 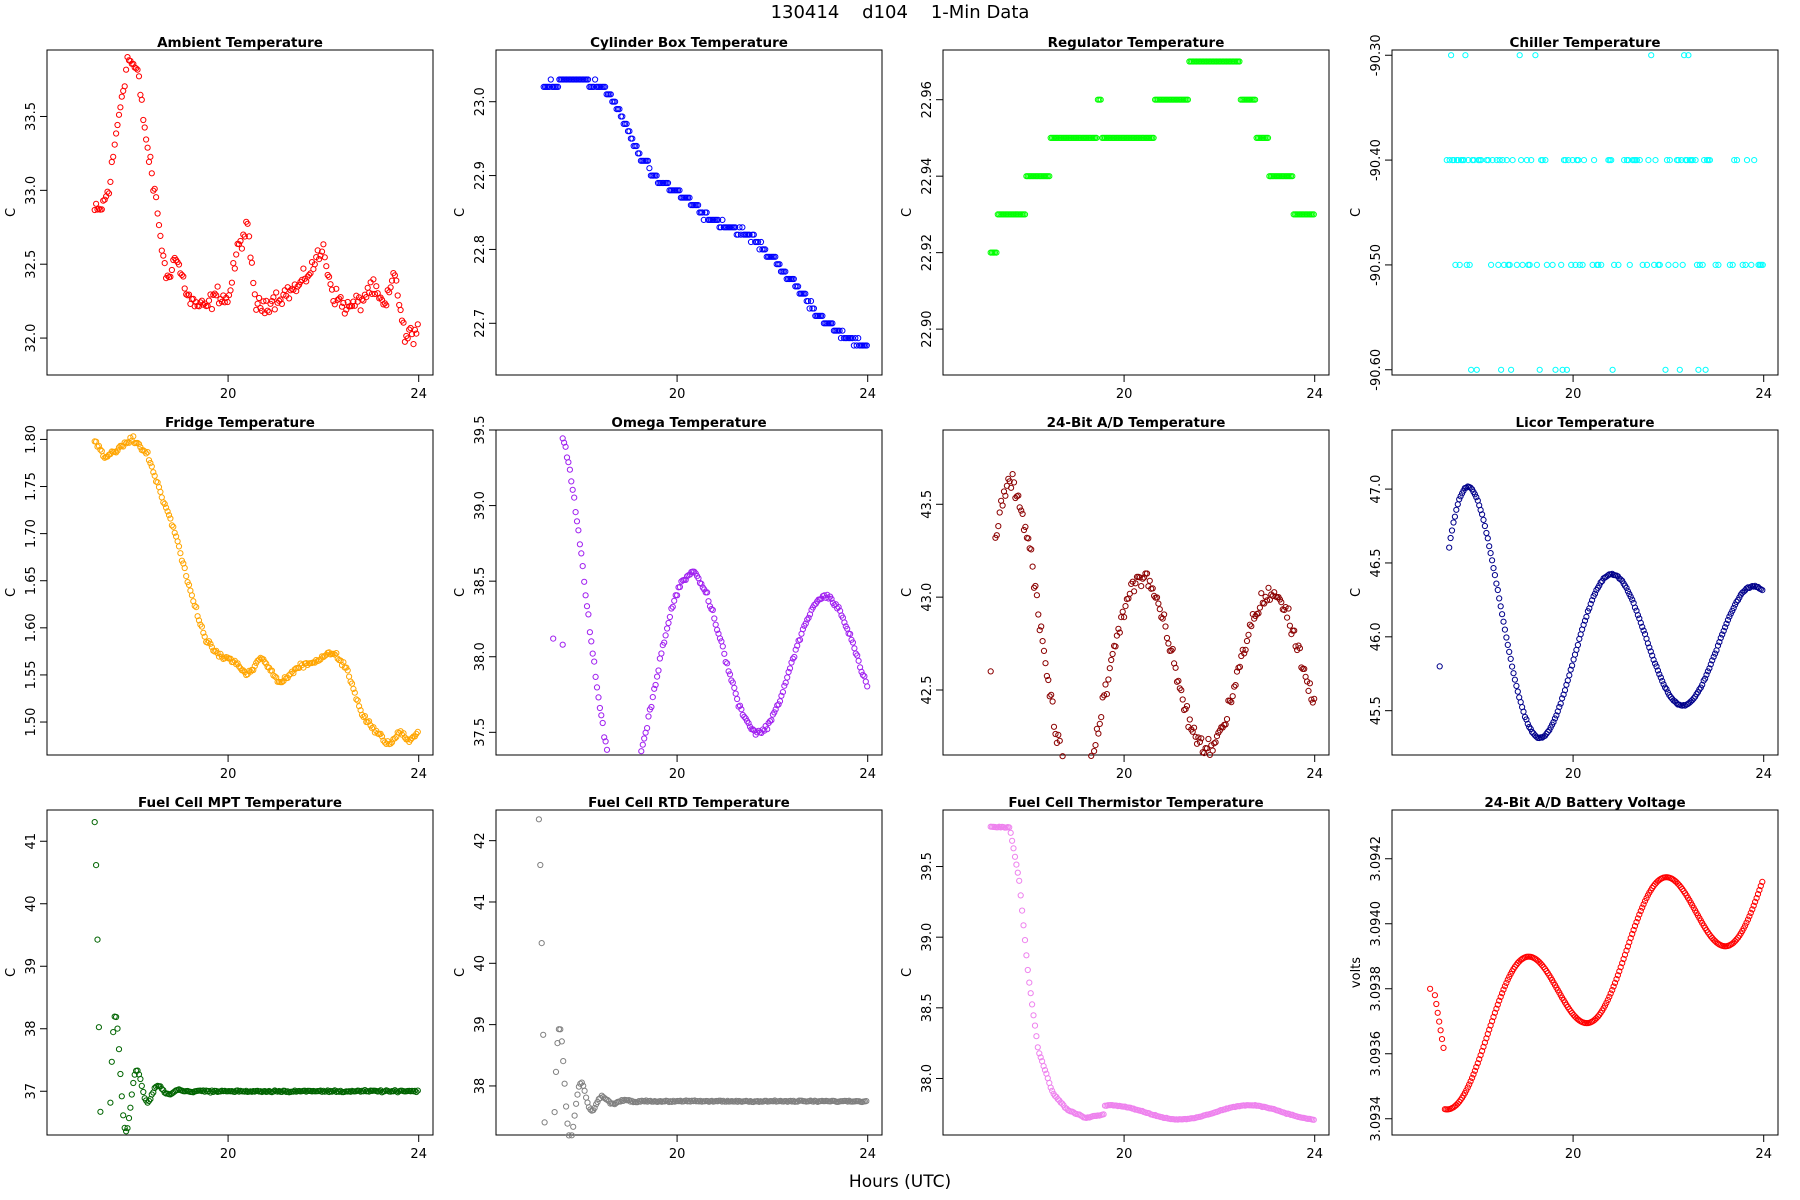 What do you see at coordinates (1356, 972) in the screenshot?
I see `y-axis-label: volts` at bounding box center [1356, 972].